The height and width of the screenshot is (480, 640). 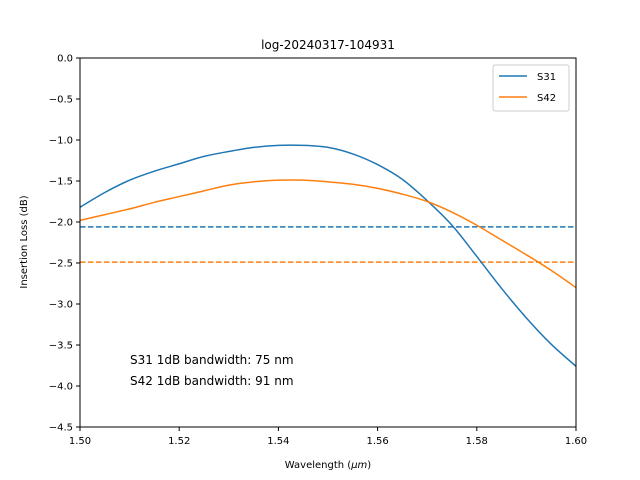 What do you see at coordinates (61, 141) in the screenshot?
I see `y-tick-label: −1.0` at bounding box center [61, 141].